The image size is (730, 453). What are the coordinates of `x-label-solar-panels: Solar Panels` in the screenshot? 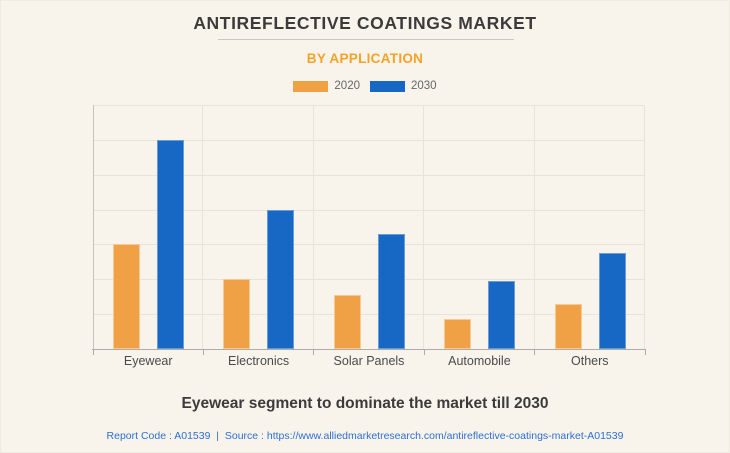 It's located at (369, 361).